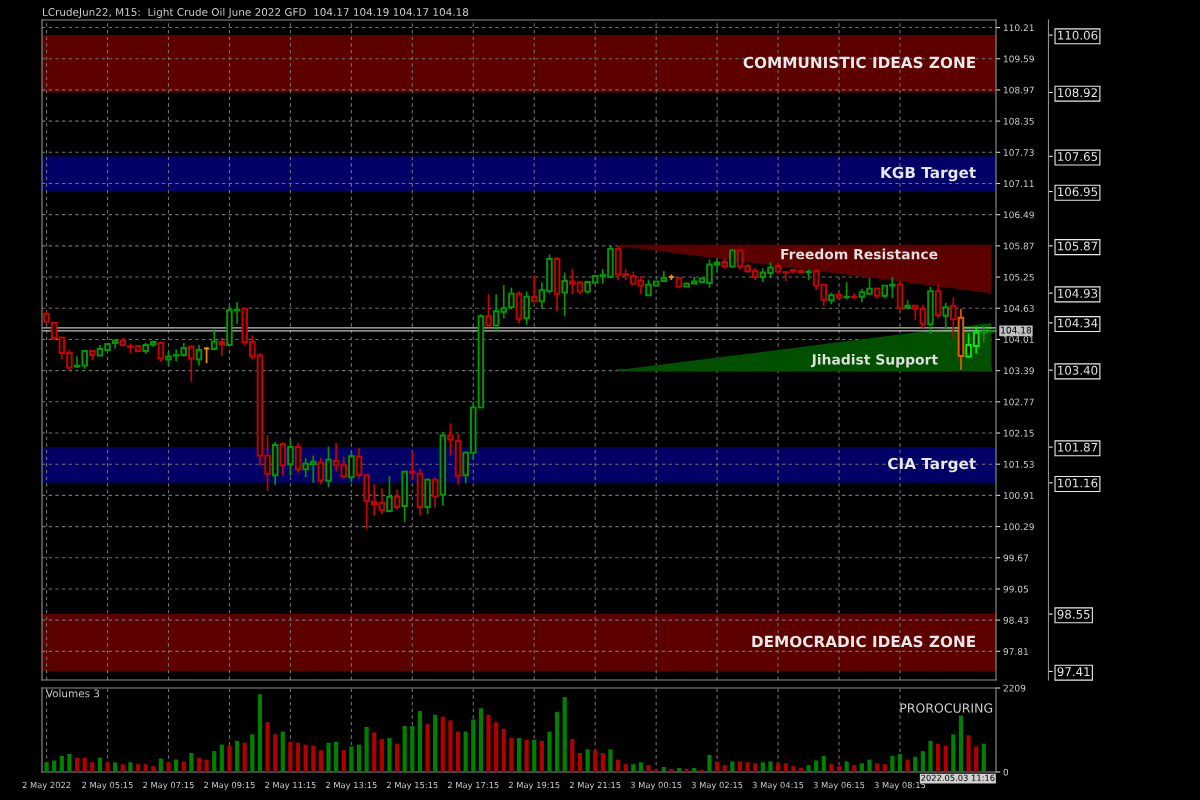 The height and width of the screenshot is (800, 1200). Describe the element at coordinates (859, 62) in the screenshot. I see `band-label: COMMUNISTIC IDEAS ZONE` at that location.